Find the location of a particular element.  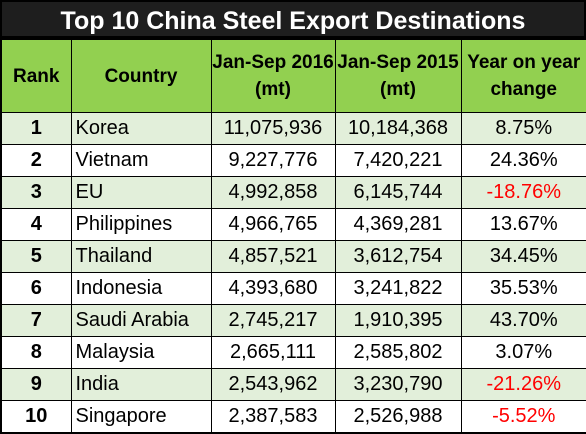

cell-rank: 1 is located at coordinates (36, 128).